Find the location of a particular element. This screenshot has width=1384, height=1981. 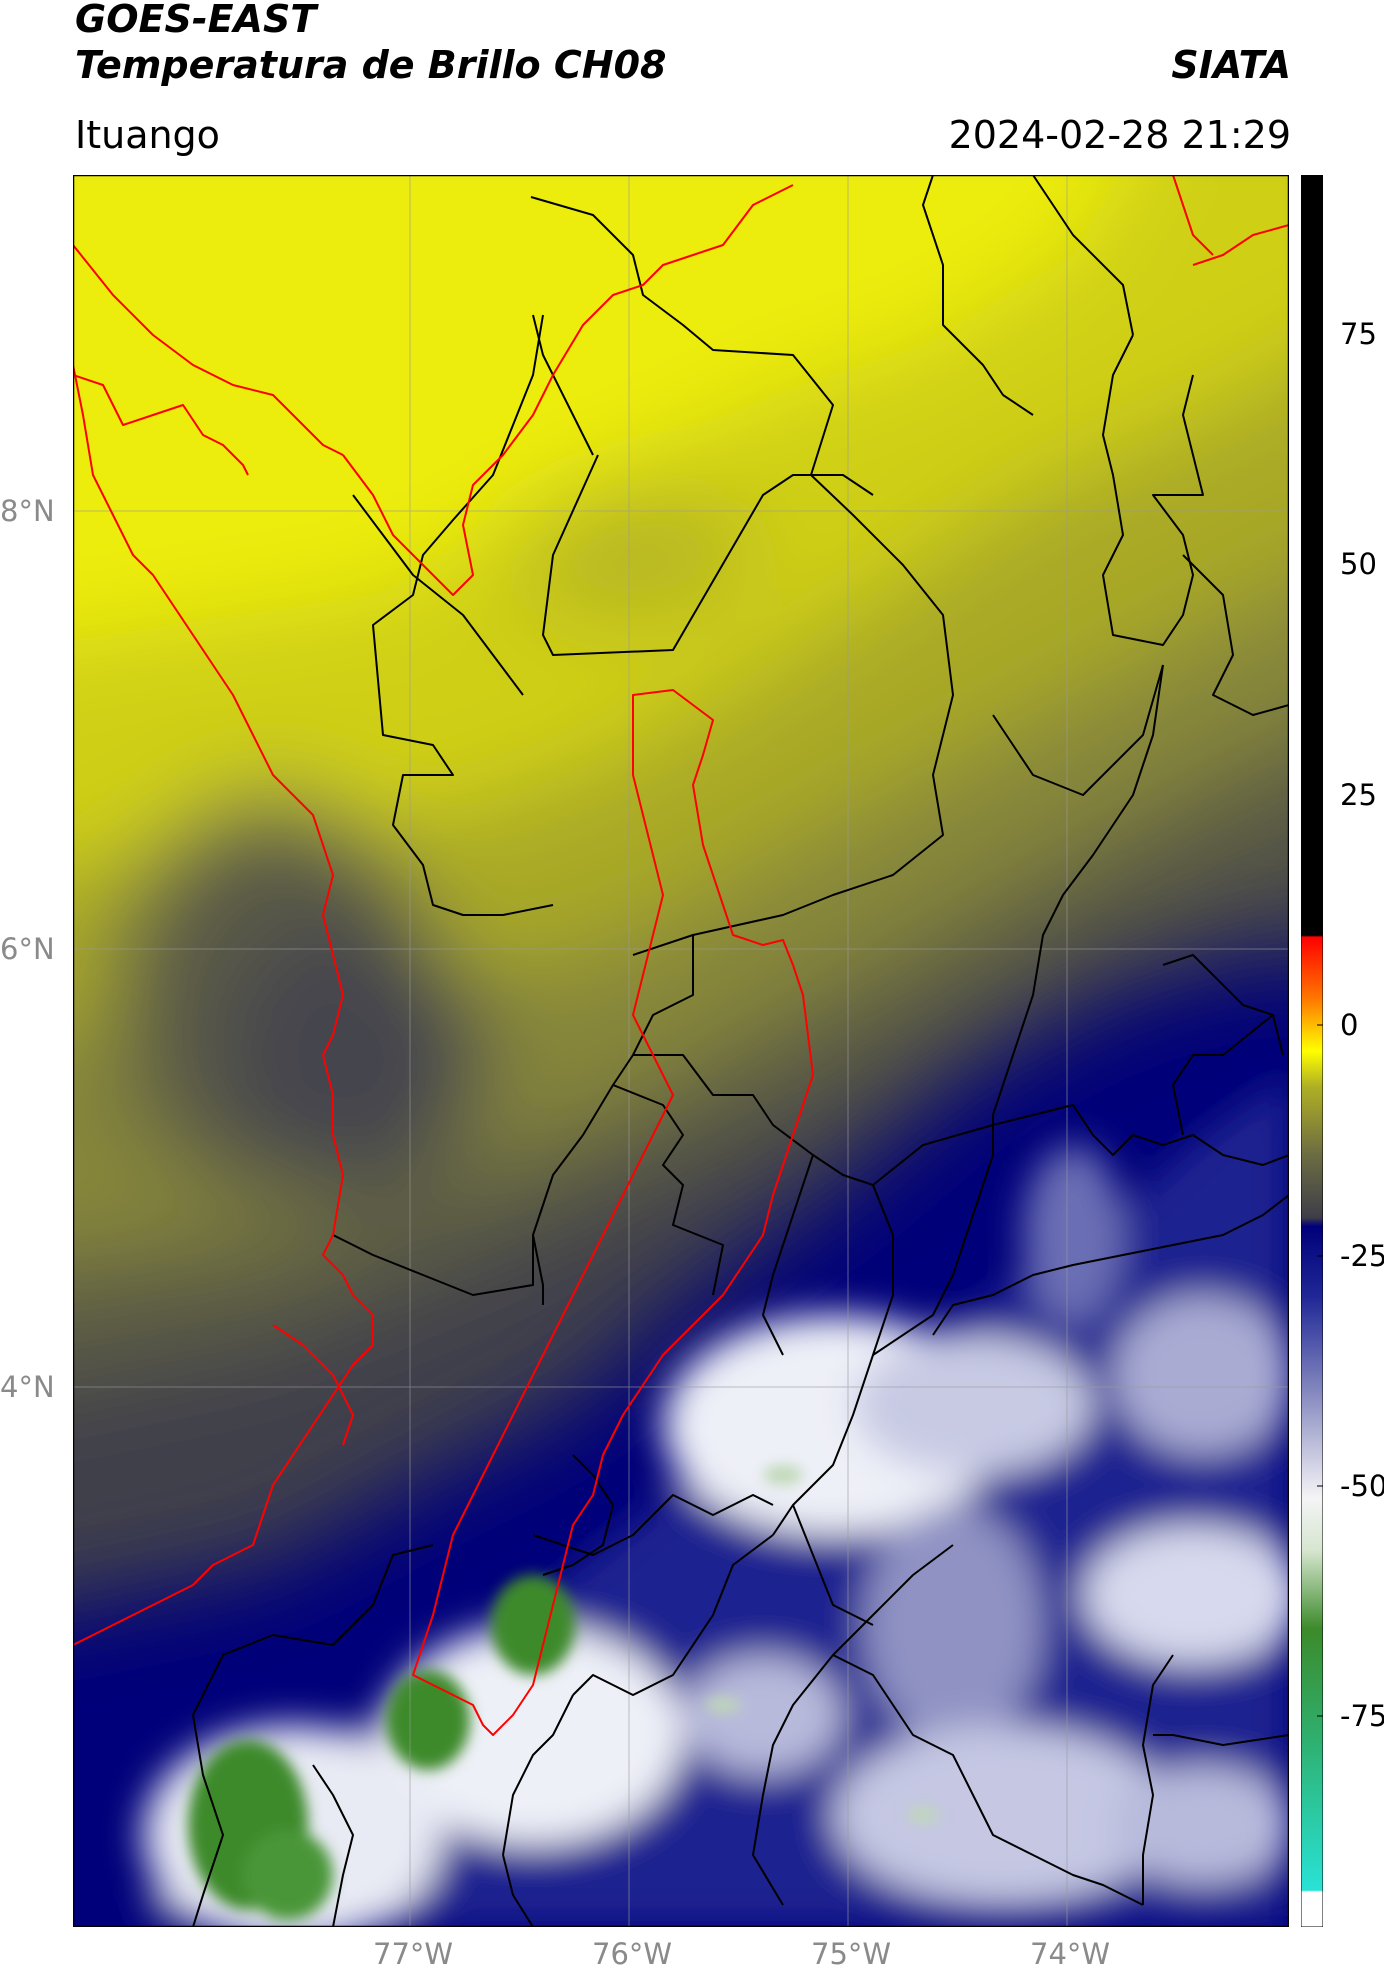

colorbar-tick-label: 0 is located at coordinates (1349, 1025).